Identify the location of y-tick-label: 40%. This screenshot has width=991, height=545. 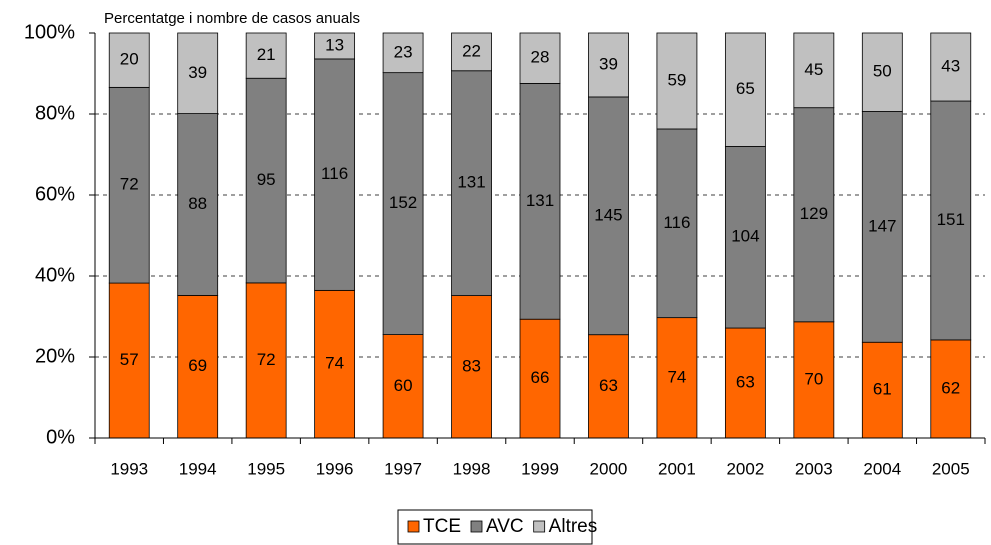
(55, 275).